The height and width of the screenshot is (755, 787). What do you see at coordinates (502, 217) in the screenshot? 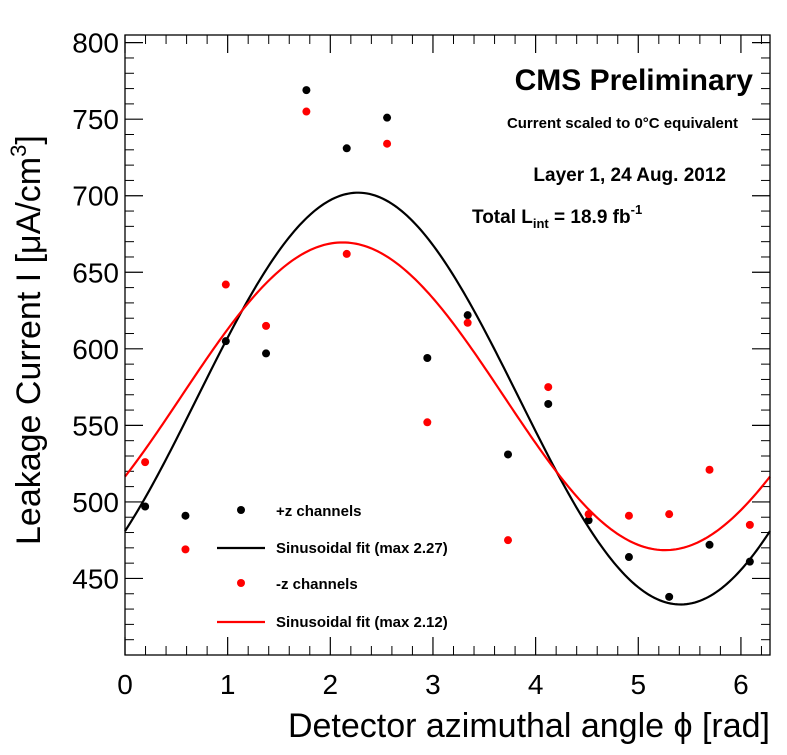
I see `lumi-prefix: Total L` at bounding box center [502, 217].